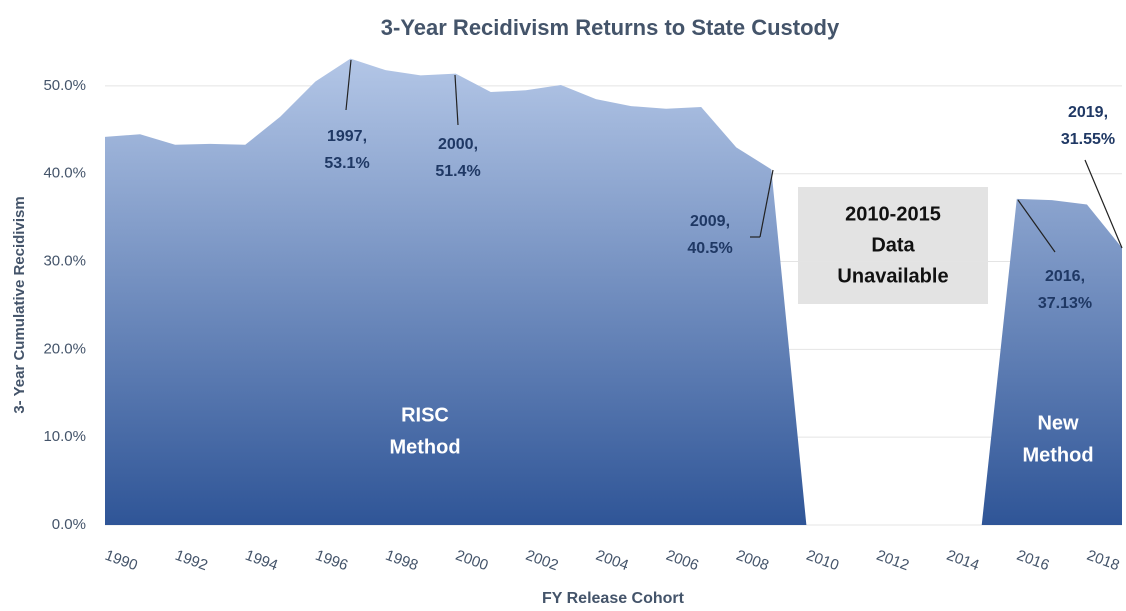 Image resolution: width=1126 pixels, height=611 pixels. What do you see at coordinates (710, 221) in the screenshot?
I see `annotation: 2009,` at bounding box center [710, 221].